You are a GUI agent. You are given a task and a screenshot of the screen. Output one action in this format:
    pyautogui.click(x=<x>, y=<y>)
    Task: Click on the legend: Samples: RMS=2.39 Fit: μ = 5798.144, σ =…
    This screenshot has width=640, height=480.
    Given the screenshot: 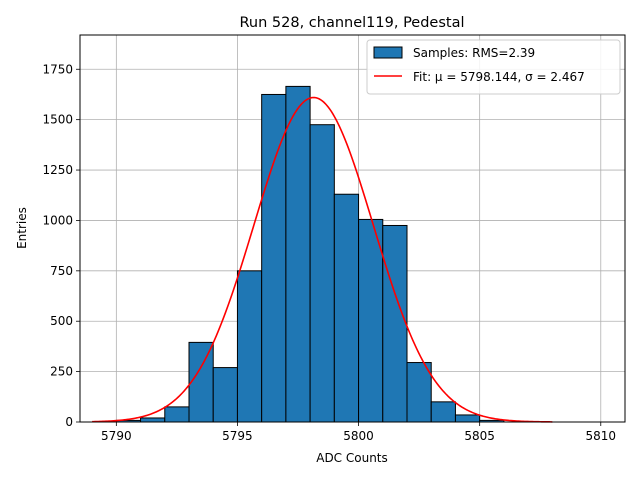 What is the action you would take?
    pyautogui.click(x=493, y=67)
    